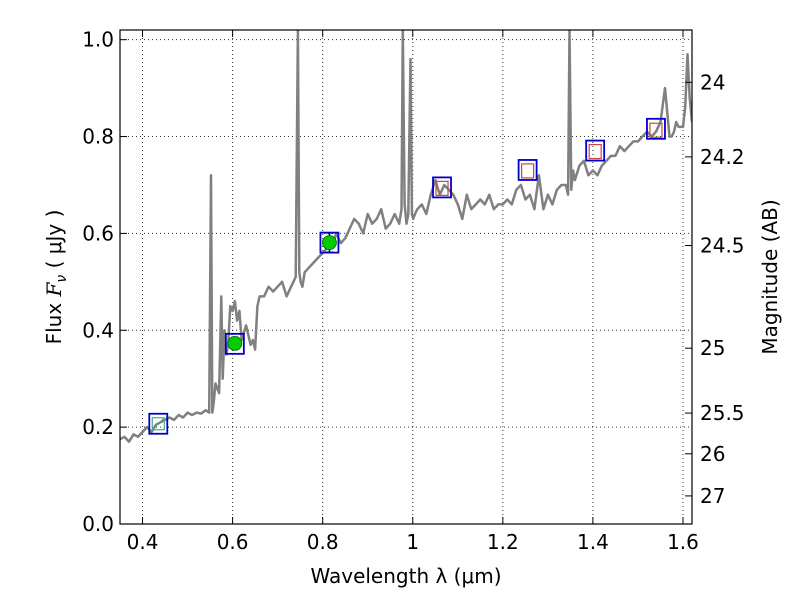 Image resolution: width=800 pixels, height=600 pixels. I want to click on y-tick-label: 0.6, so click(98, 233).